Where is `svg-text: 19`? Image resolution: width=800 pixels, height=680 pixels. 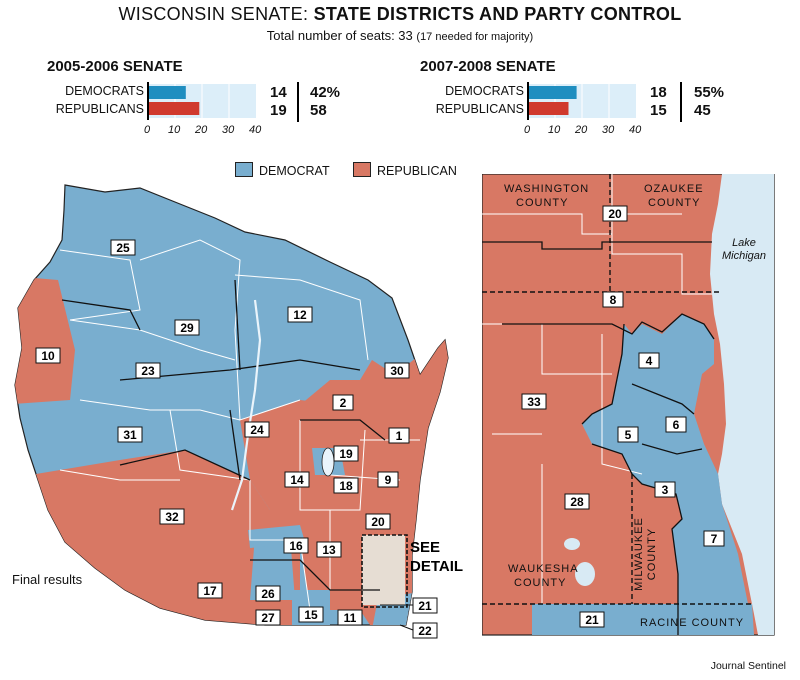
svg-text: 19 is located at coordinates (346, 454).